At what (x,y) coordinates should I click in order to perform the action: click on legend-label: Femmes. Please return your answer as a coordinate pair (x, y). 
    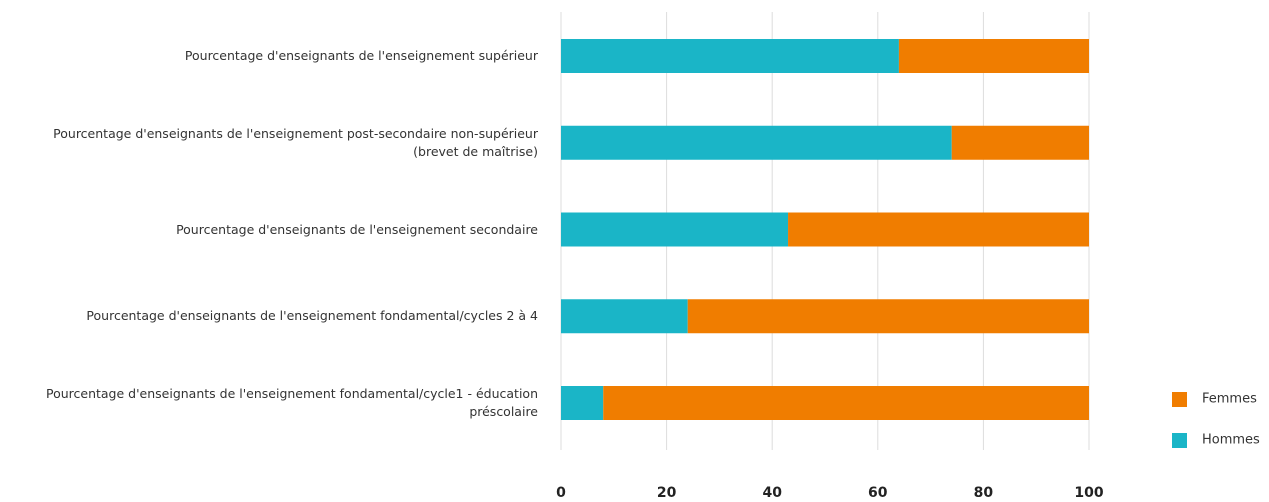
    Looking at the image, I should click on (1229, 399).